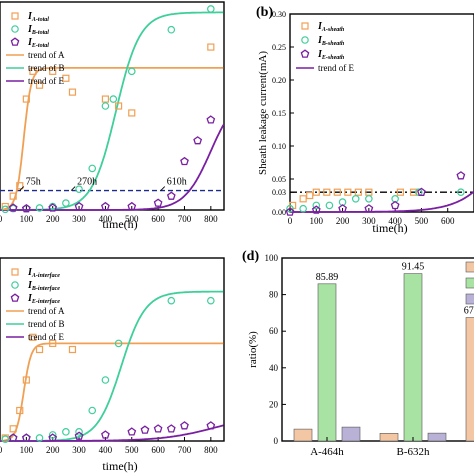 Image resolution: width=474 pixels, height=474 pixels. What do you see at coordinates (158, 450) in the screenshot?
I see `x-tick-label-c: 600` at bounding box center [158, 450].